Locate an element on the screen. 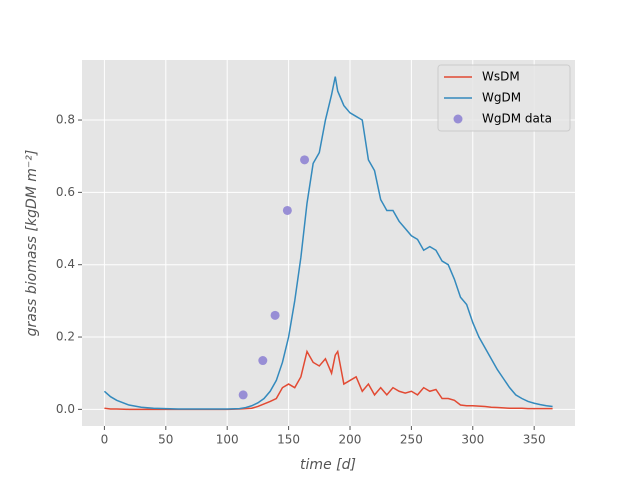 Image resolution: width=640 pixels, height=480 pixels. y-tick-label: 0.8 is located at coordinates (65, 120).